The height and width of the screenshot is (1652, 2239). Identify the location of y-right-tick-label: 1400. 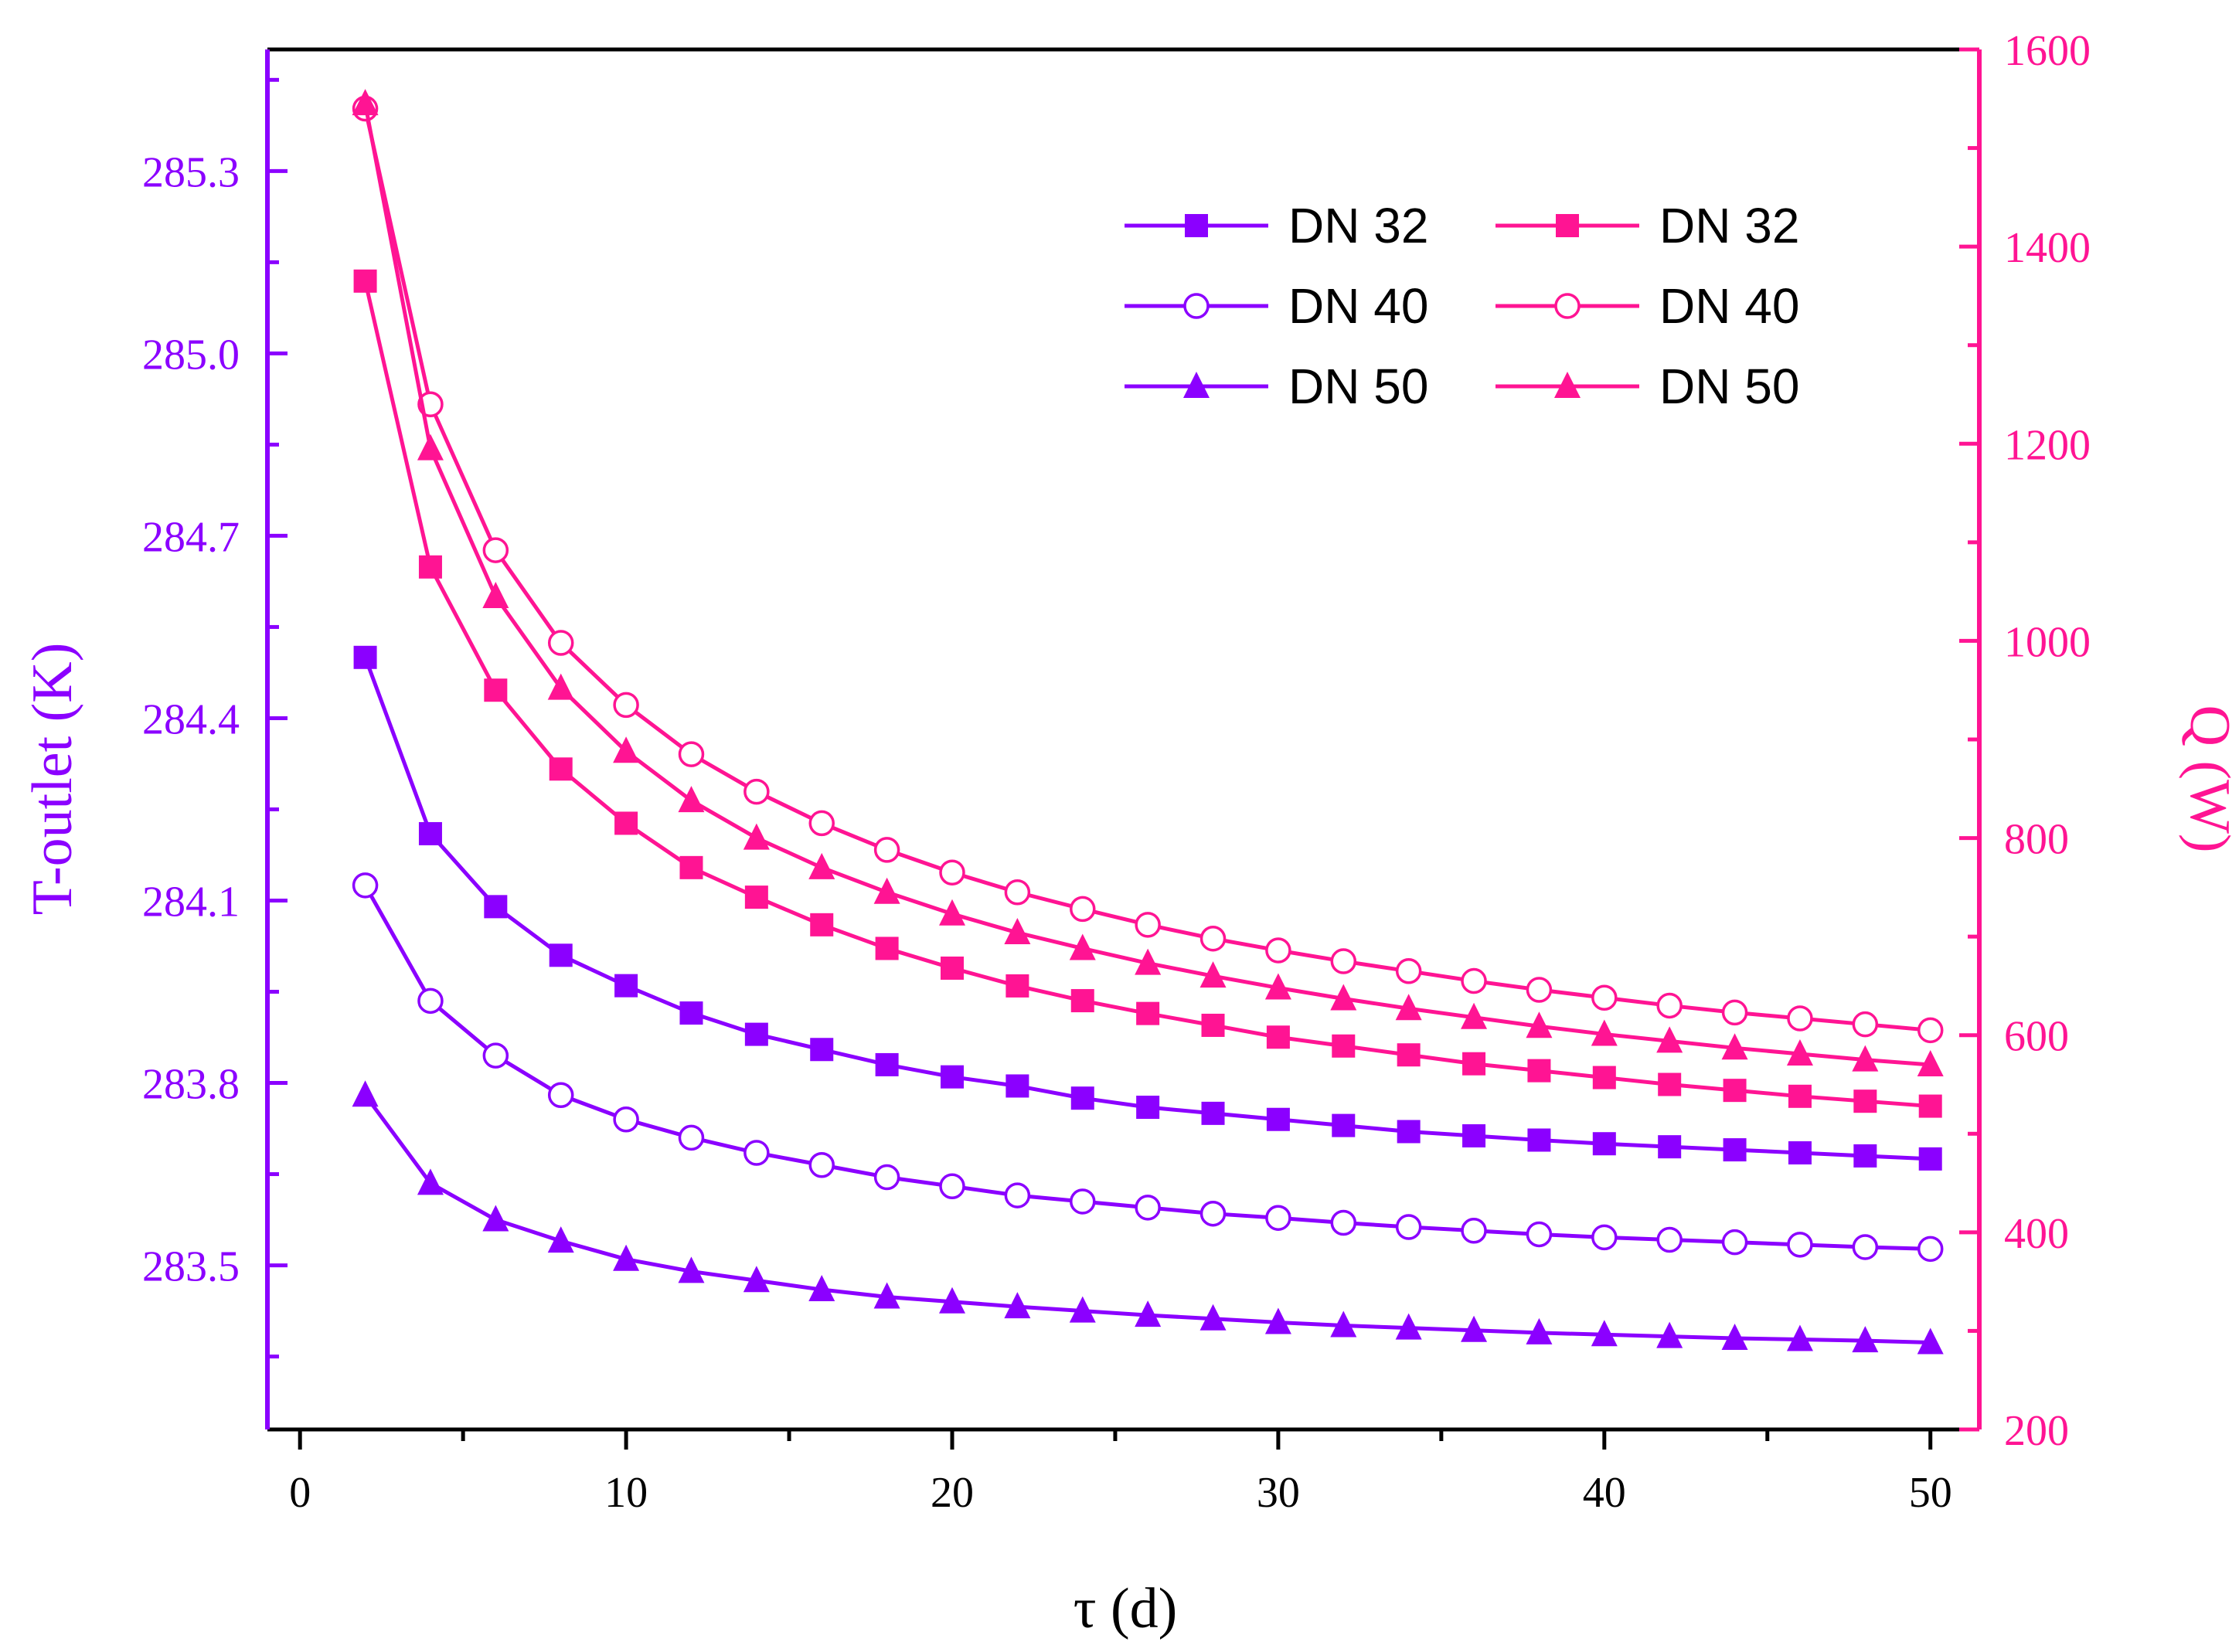
(2047, 248).